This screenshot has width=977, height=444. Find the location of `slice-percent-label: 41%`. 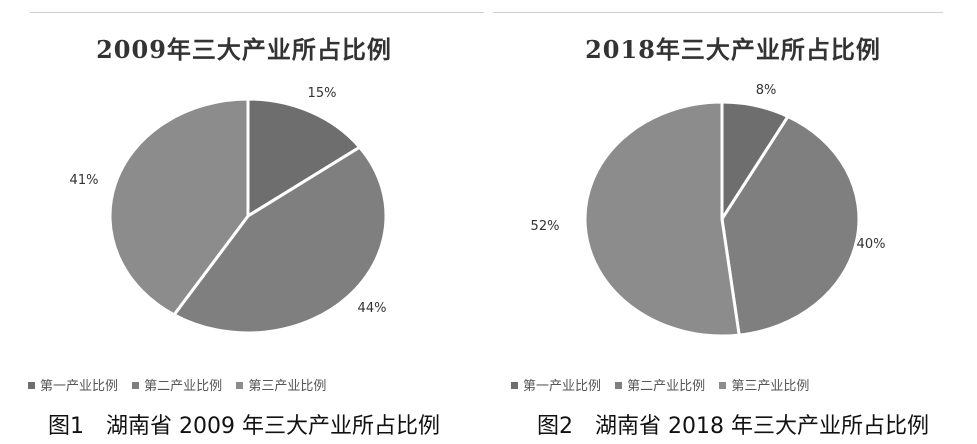

slice-percent-label: 41% is located at coordinates (84, 180).